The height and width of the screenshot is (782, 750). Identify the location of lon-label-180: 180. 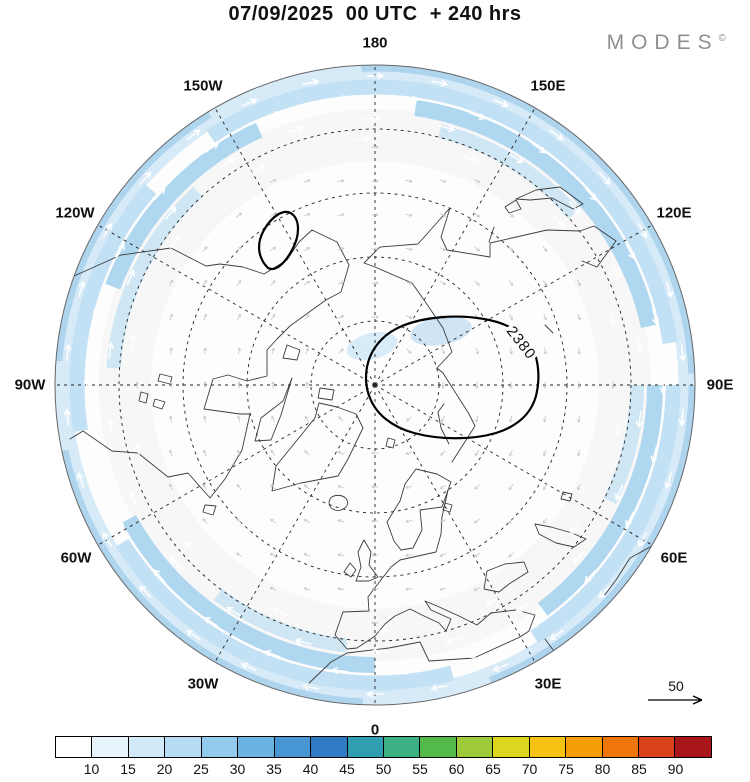
(375, 43).